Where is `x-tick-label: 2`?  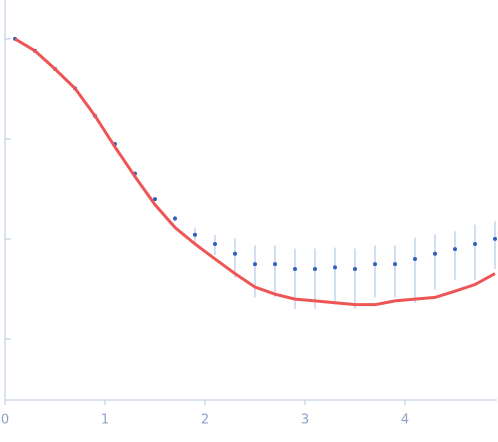 x-tick-label: 2 is located at coordinates (205, 420).